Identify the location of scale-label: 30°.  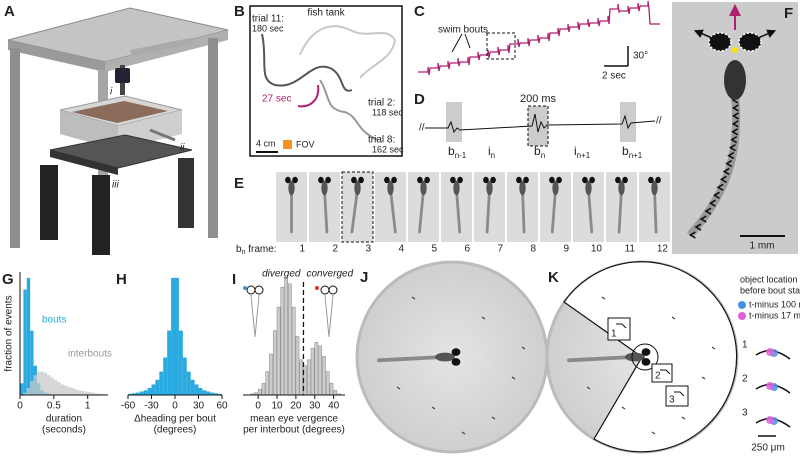
(640, 56).